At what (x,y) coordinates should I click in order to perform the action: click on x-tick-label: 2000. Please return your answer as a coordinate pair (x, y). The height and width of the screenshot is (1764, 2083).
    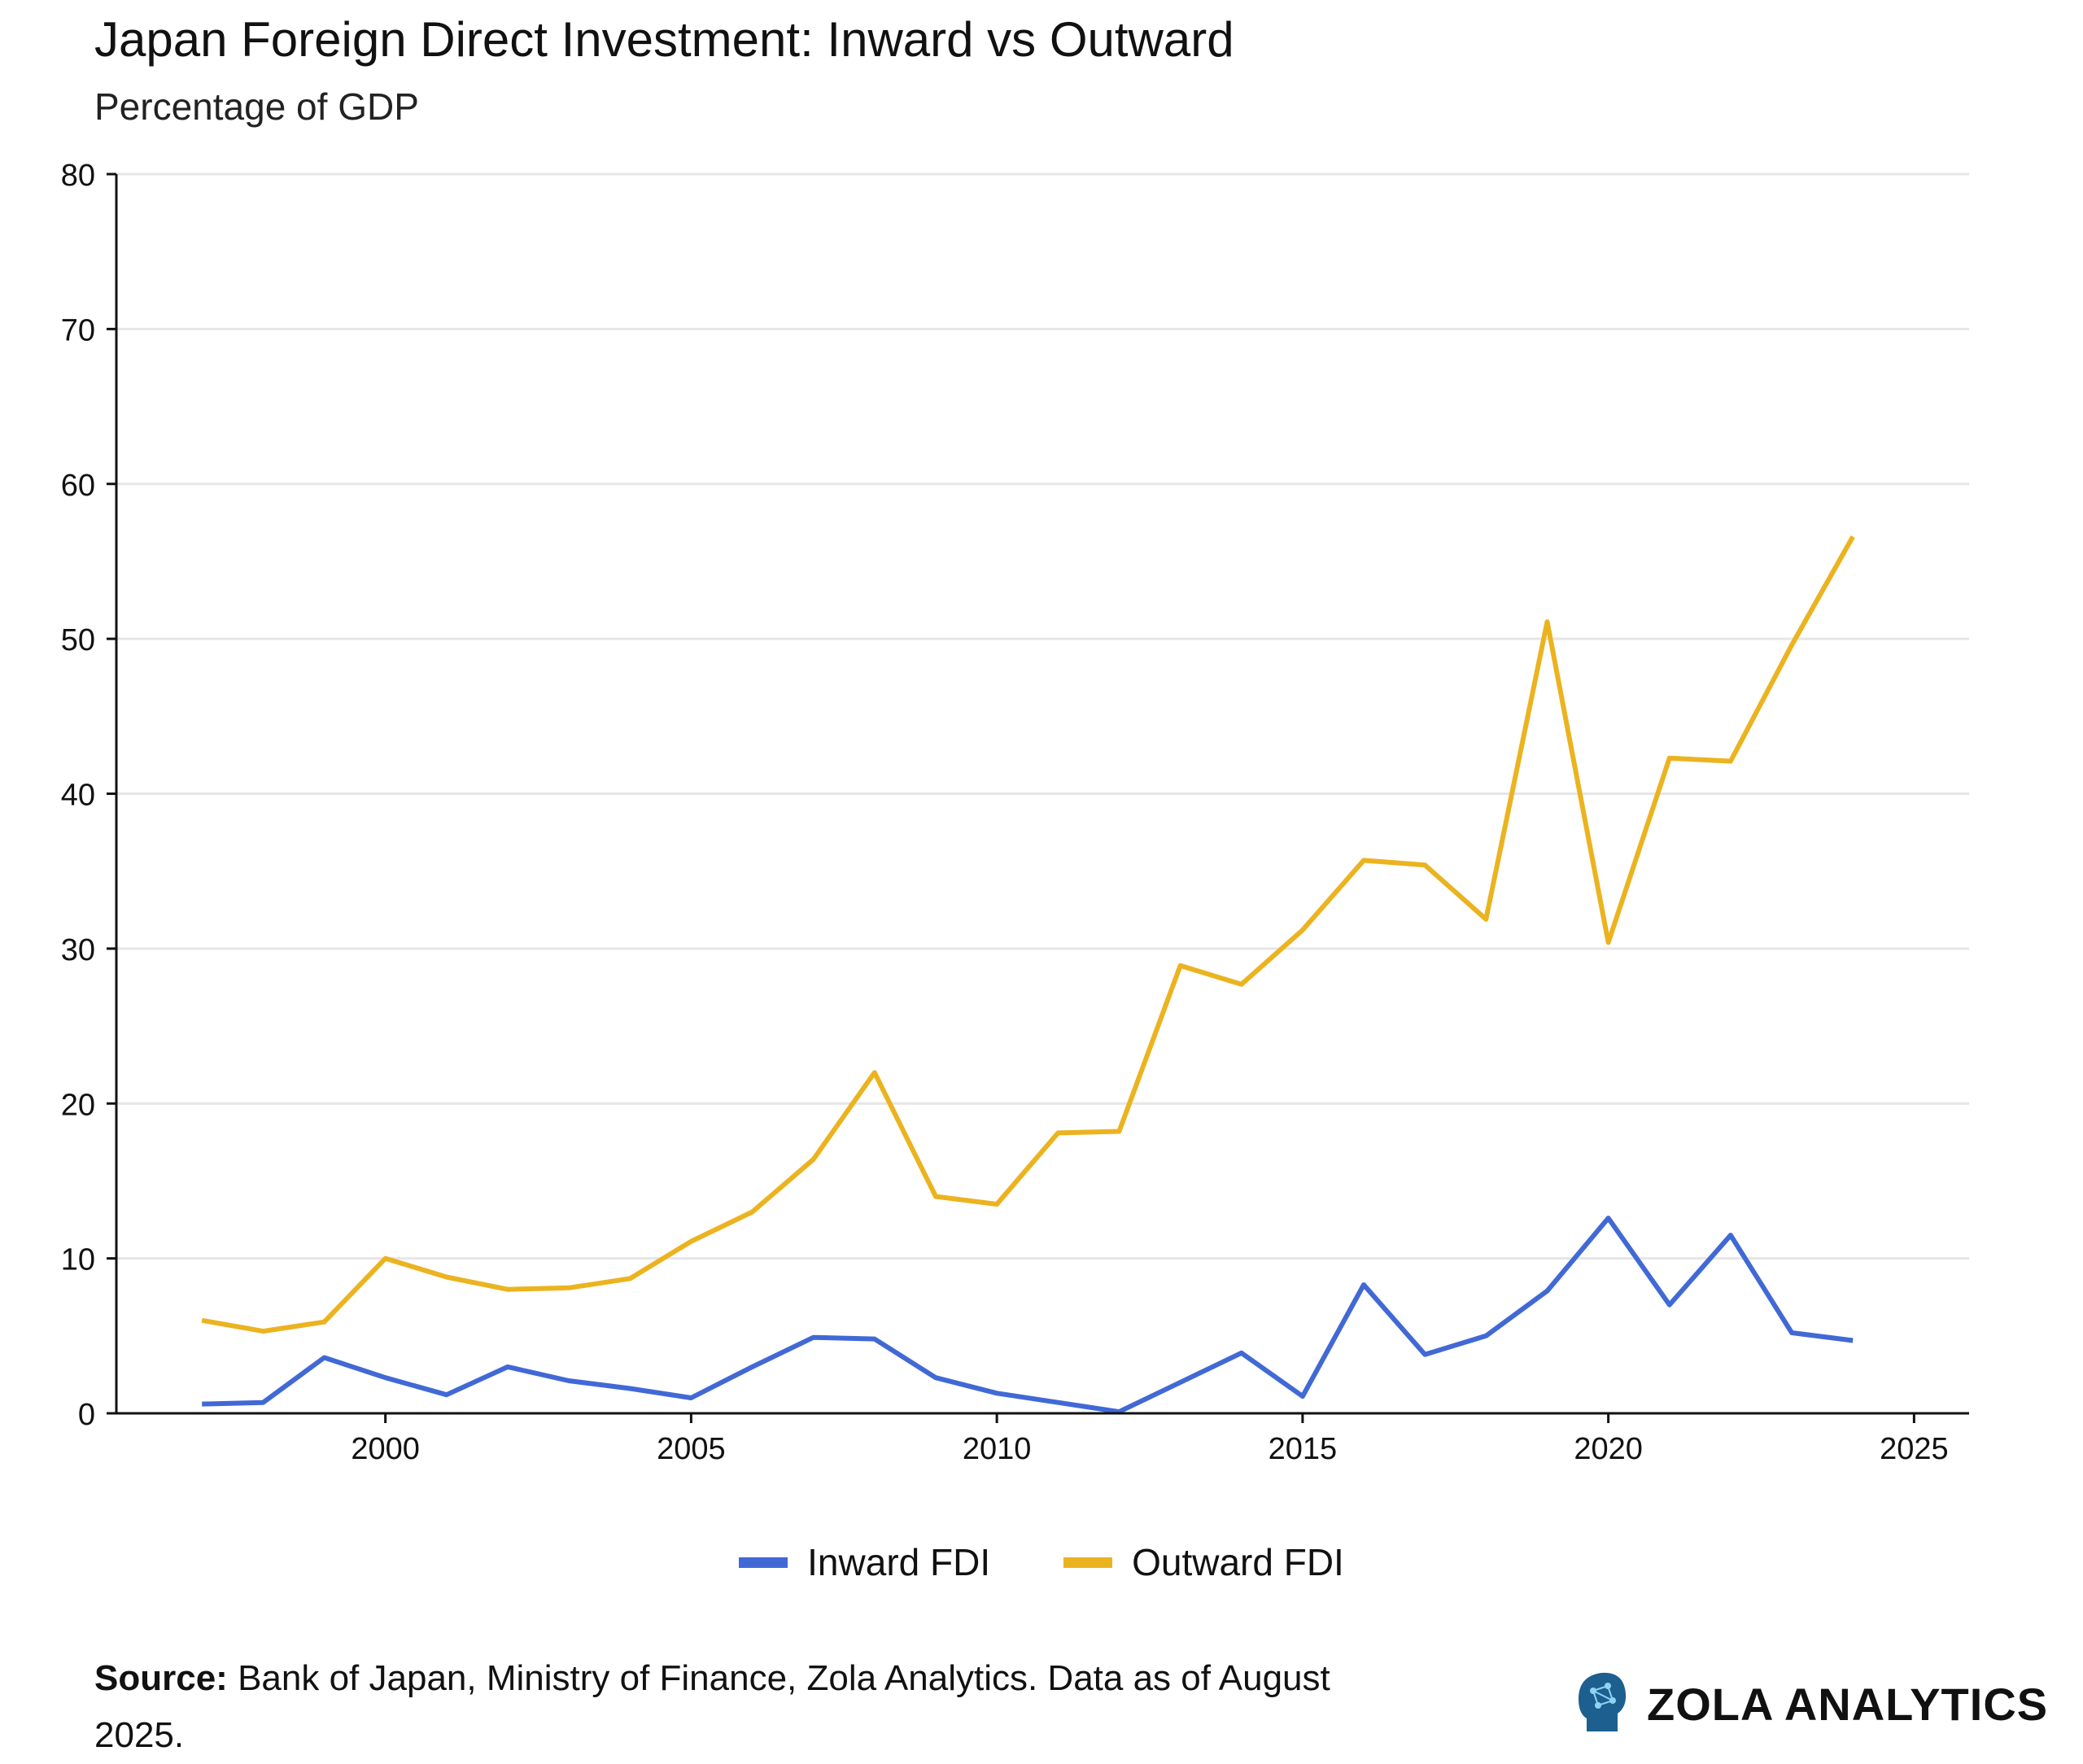
    Looking at the image, I should click on (385, 1449).